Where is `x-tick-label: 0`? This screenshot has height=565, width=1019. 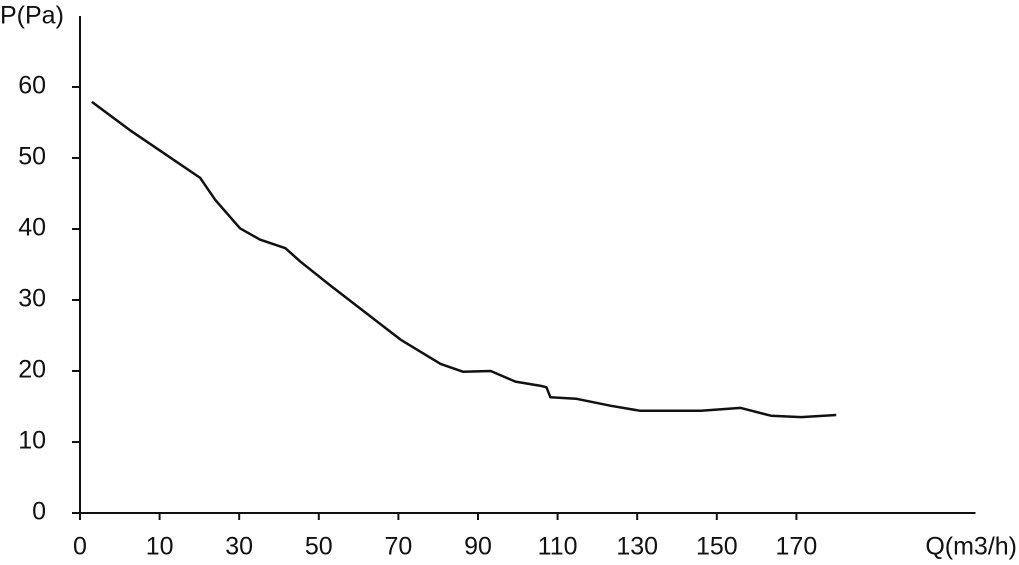
x-tick-label: 0 is located at coordinates (80, 547).